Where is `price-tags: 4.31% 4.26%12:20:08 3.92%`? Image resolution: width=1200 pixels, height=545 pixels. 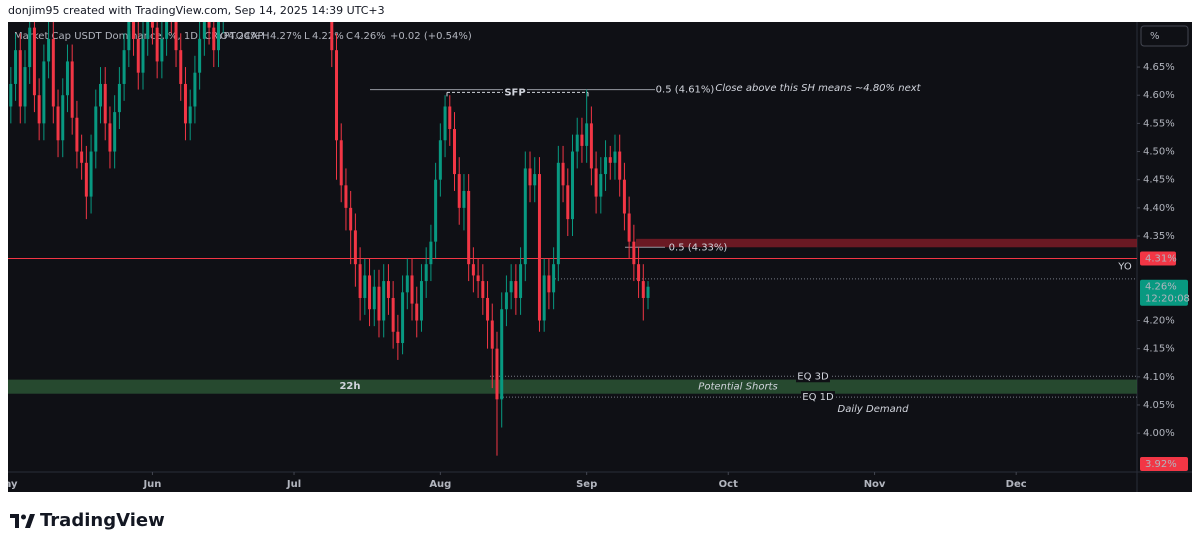
price-tags: 4.31% 4.26%12:20:08 3.92% is located at coordinates (1165, 361).